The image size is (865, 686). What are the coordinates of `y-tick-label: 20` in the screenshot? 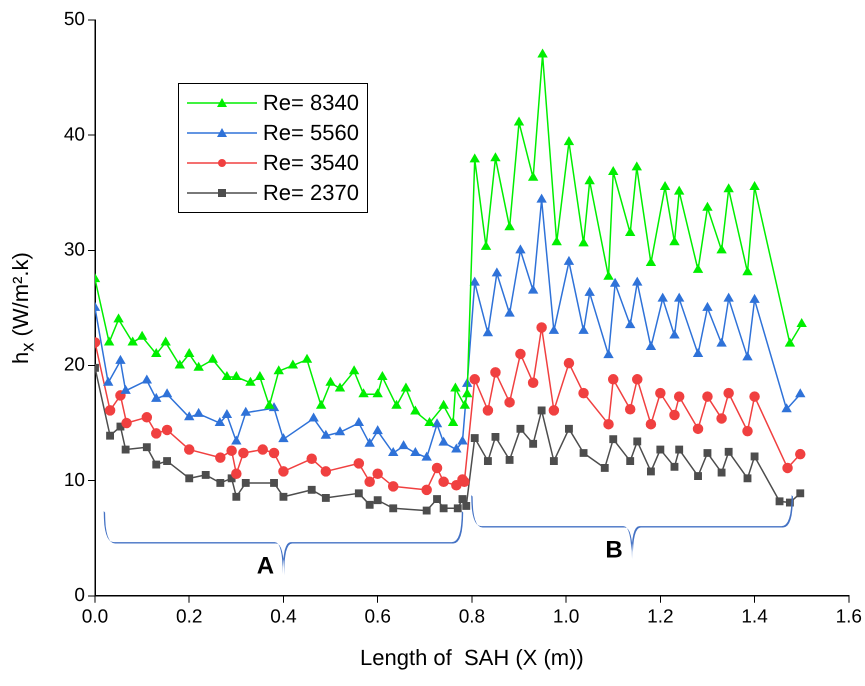 It's located at (74, 365).